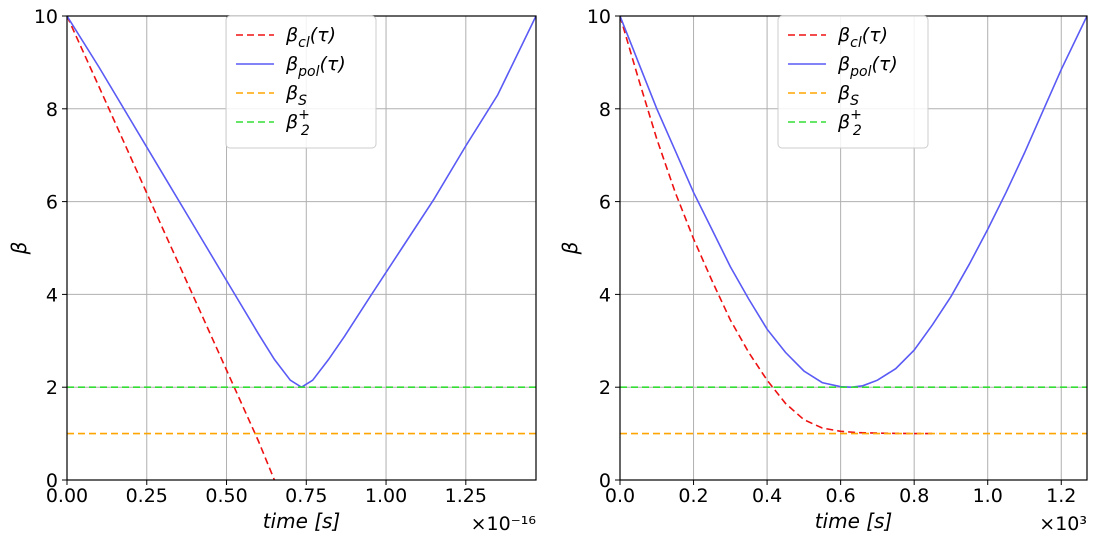 The image size is (1096, 541). What do you see at coordinates (503, 524) in the screenshot?
I see `x-offset-label: ×10⁻¹⁶` at bounding box center [503, 524].